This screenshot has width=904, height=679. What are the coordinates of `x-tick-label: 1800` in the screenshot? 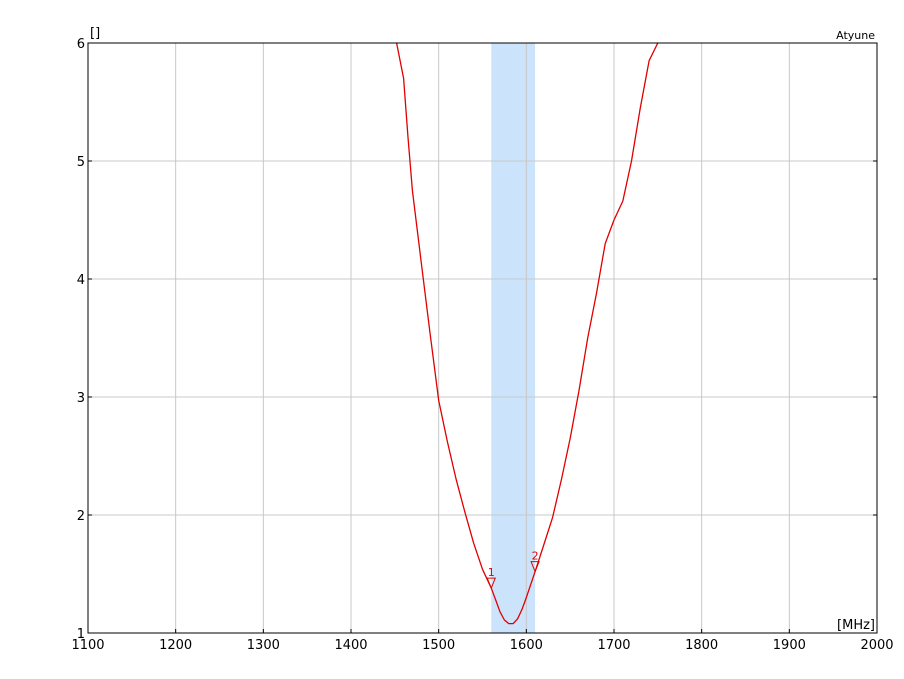 It's located at (701, 645).